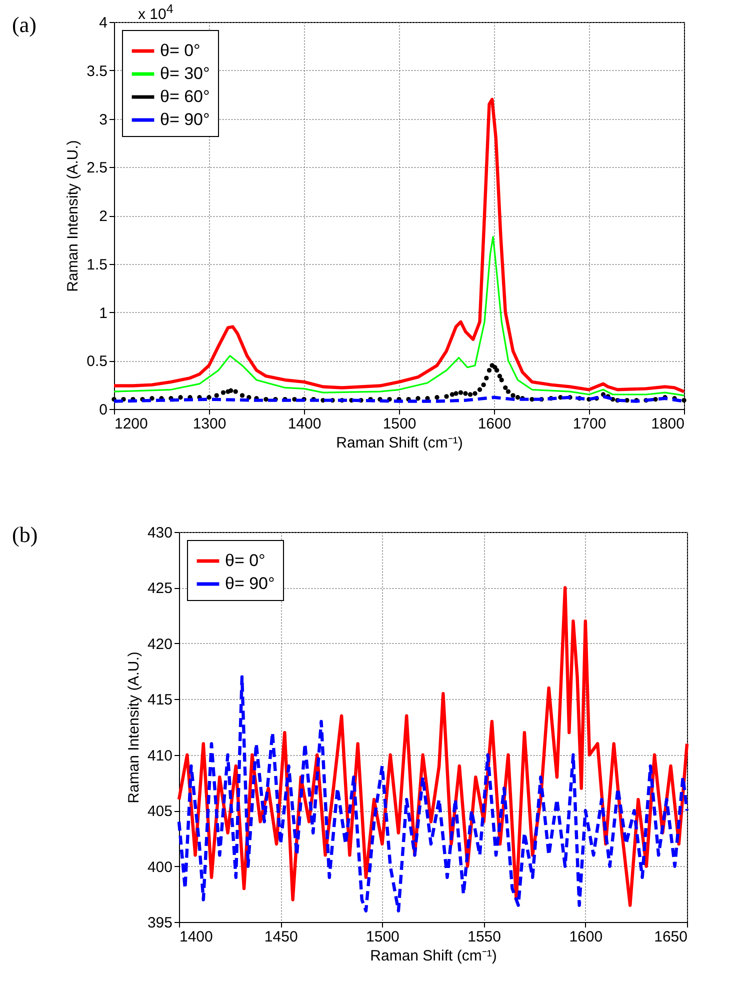 The image size is (737, 989). Describe the element at coordinates (103, 119) in the screenshot. I see `y-tick-label: 3` at that location.